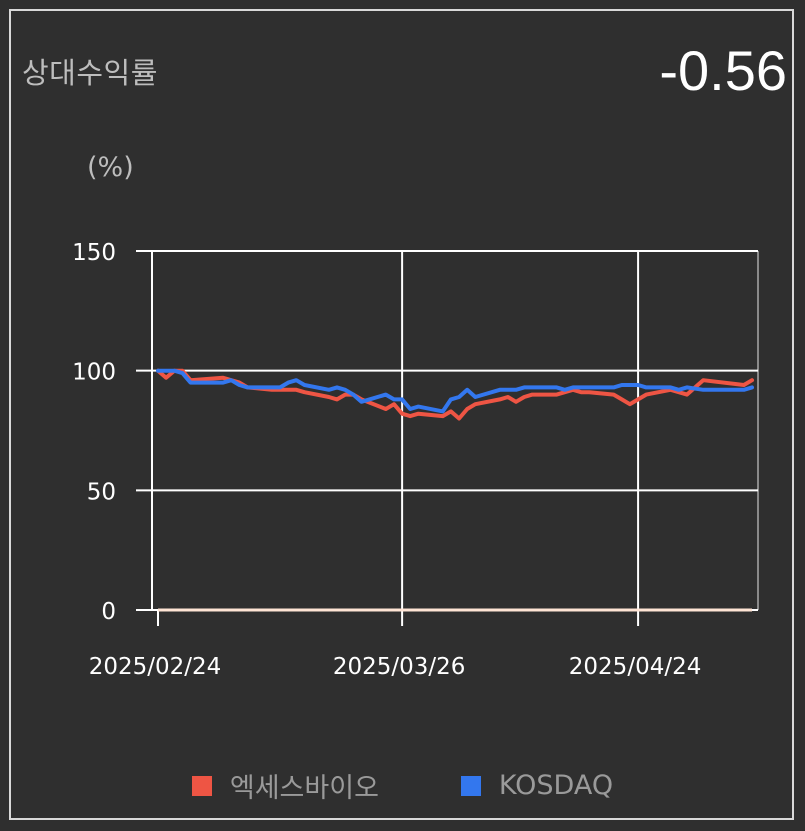 The image size is (805, 831). I want to click on y-tick-label-100: 100, so click(94, 373).